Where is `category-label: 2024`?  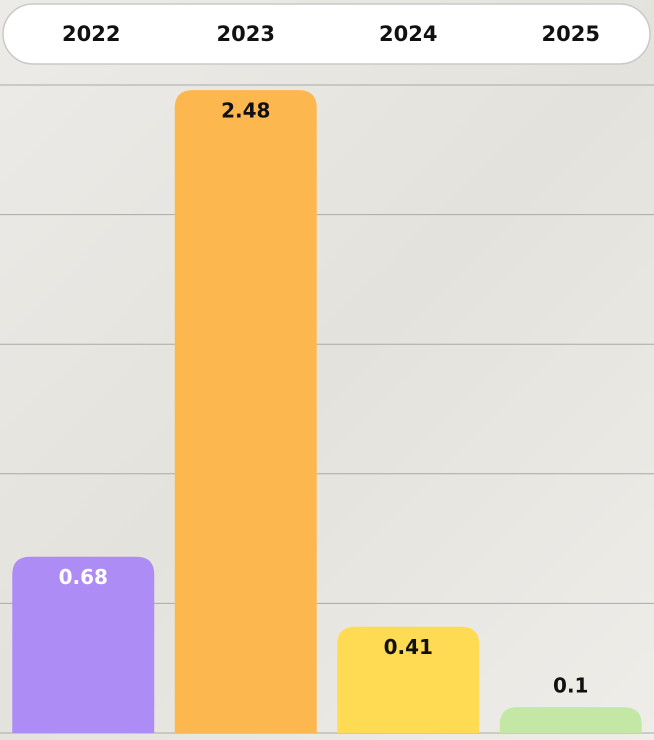
category-label: 2024 is located at coordinates (408, 34).